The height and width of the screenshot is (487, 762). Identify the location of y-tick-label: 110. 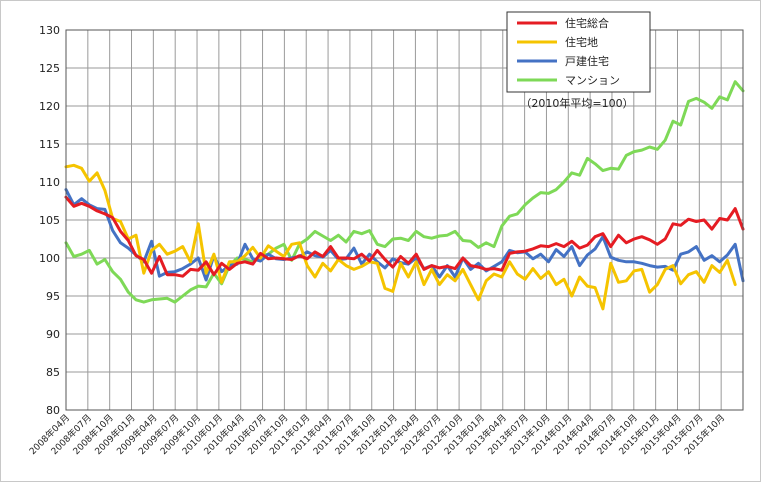
(49, 182).